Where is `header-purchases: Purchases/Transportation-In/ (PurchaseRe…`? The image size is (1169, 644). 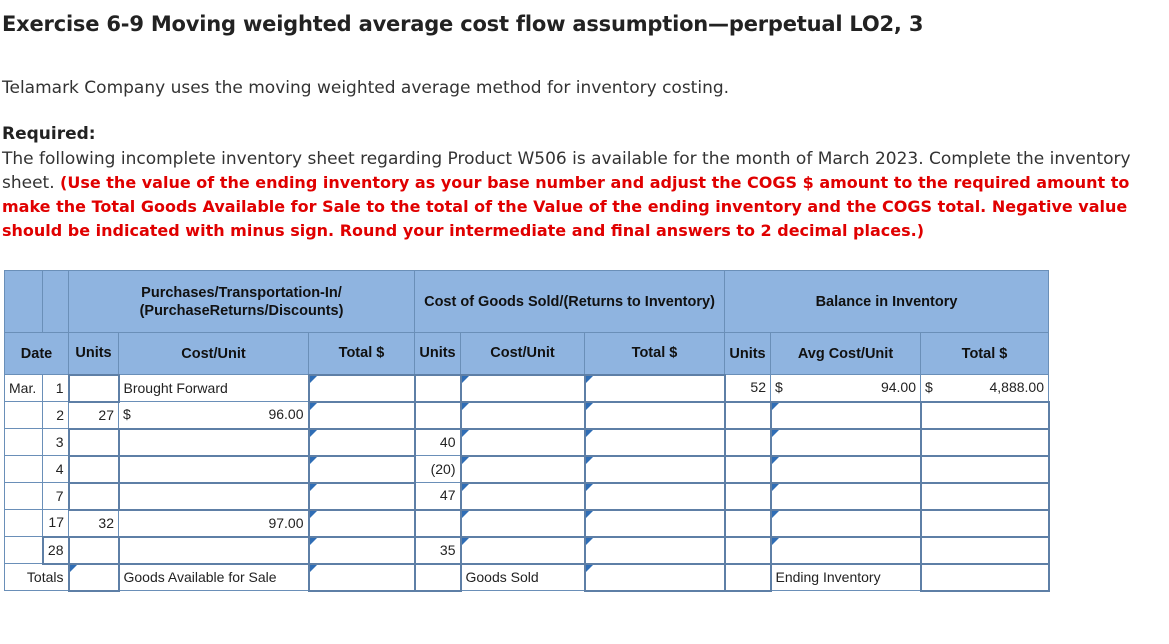
header-purchases: Purchases/Transportation-In/ (PurchaseRe… is located at coordinates (241, 301).